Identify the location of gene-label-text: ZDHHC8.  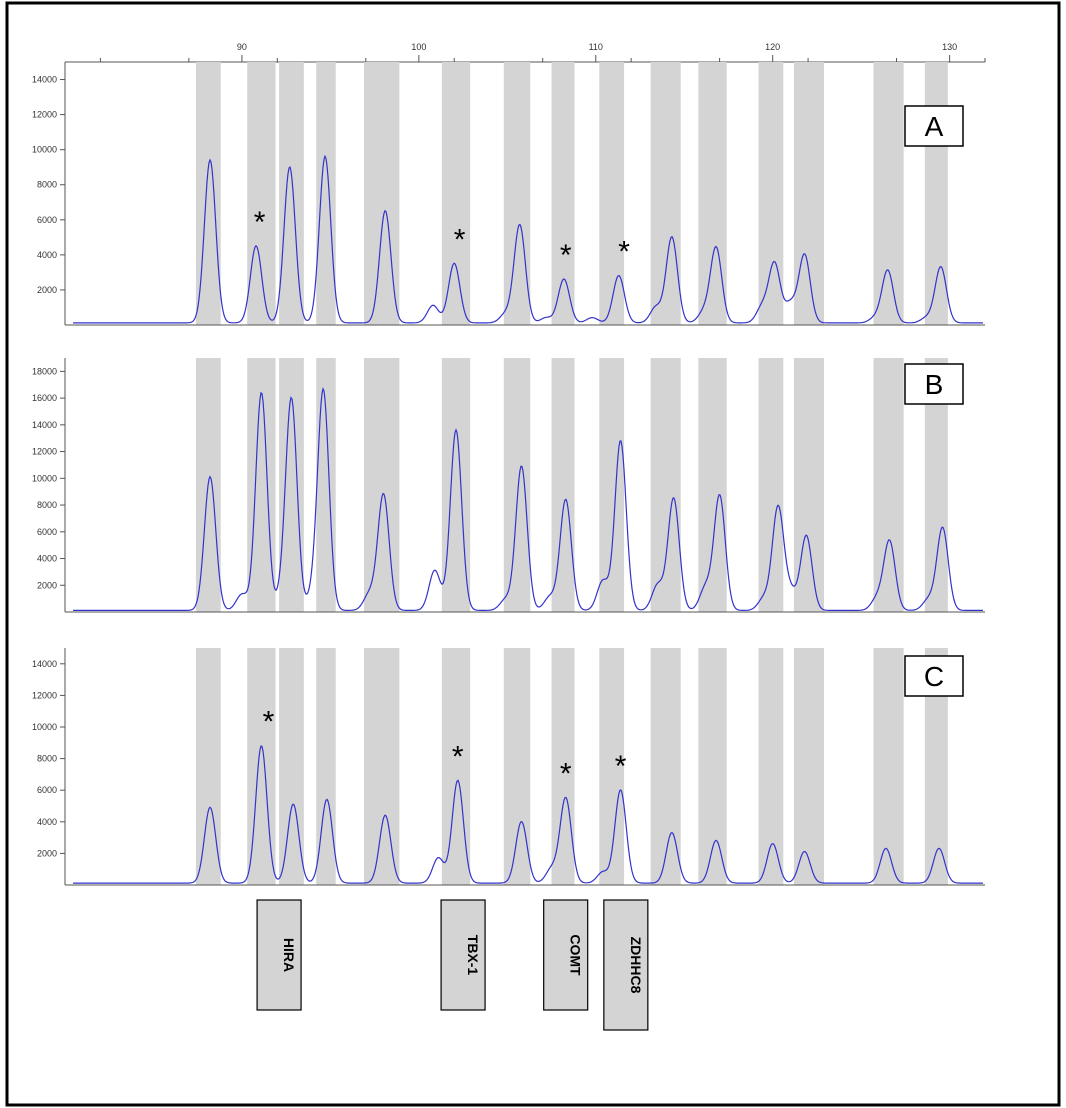
(636, 965).